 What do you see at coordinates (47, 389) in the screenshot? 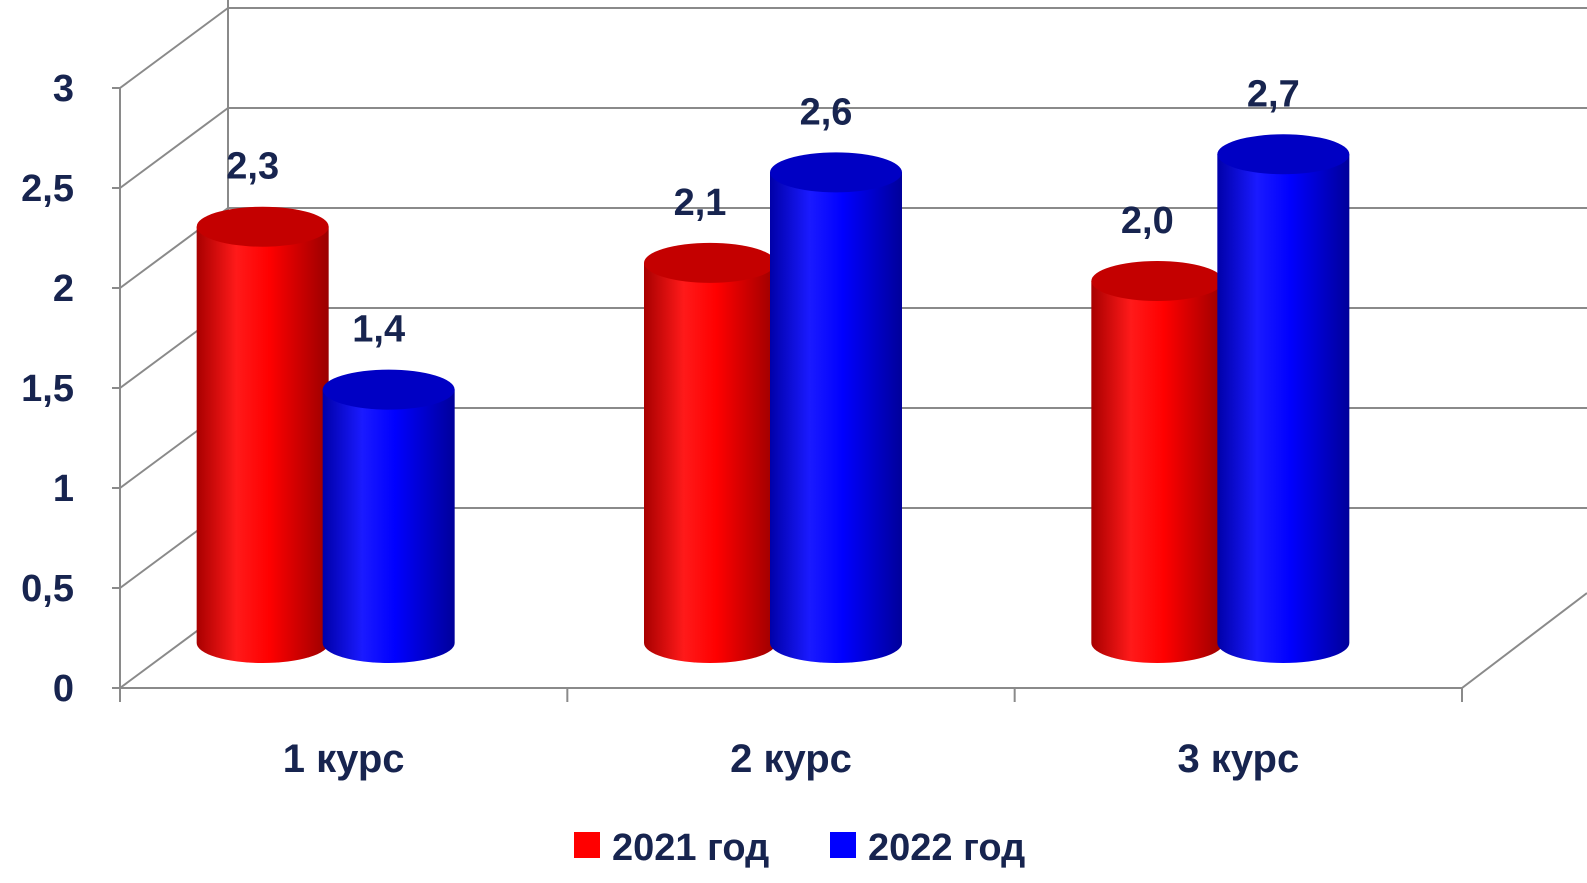
I see `y-tick-label: 1,5` at bounding box center [47, 389].